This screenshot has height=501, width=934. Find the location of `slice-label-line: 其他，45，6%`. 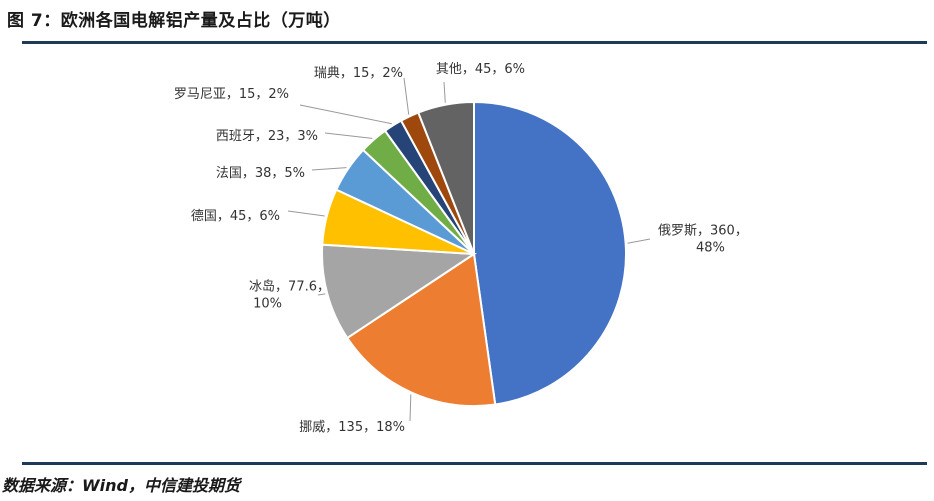

slice-label-line: 其他，45，6% is located at coordinates (480, 69).